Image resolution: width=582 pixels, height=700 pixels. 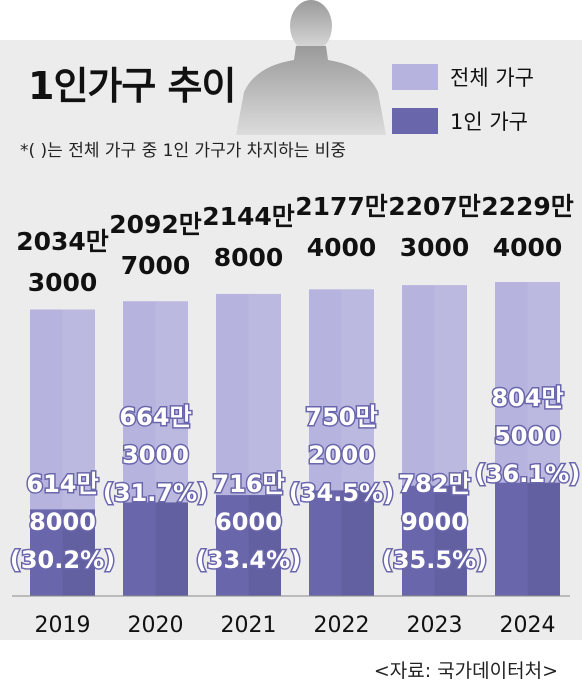 What do you see at coordinates (249, 625) in the screenshot?
I see `x-tick-label-2021: 2021` at bounding box center [249, 625].